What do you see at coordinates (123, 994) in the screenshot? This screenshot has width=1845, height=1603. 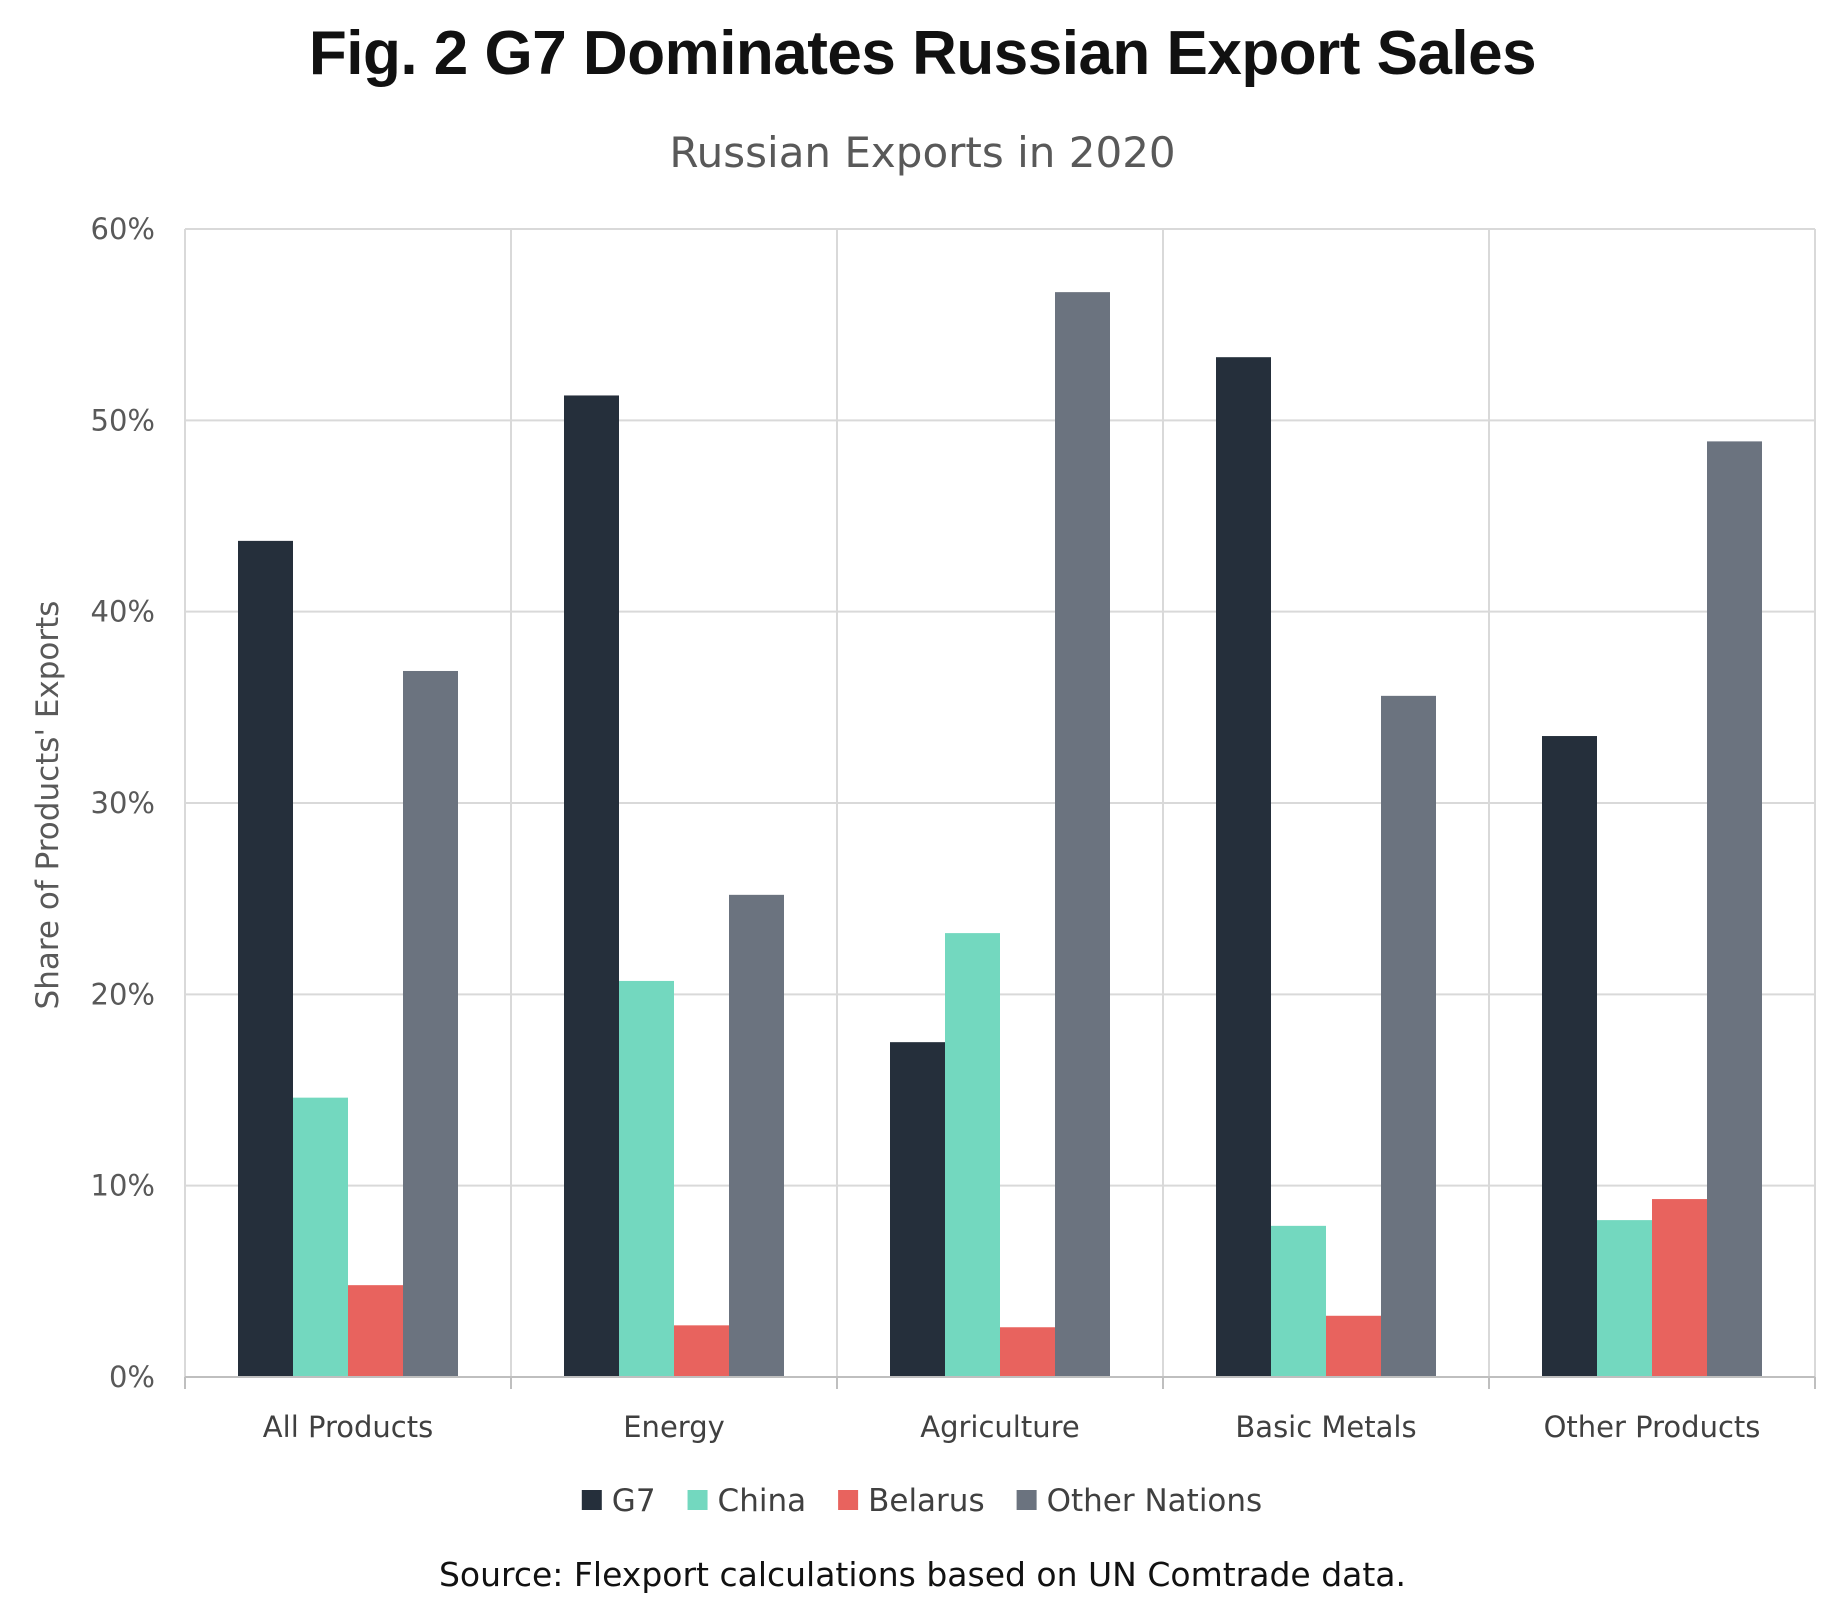 I see `y-tick-label: 20%` at bounding box center [123, 994].